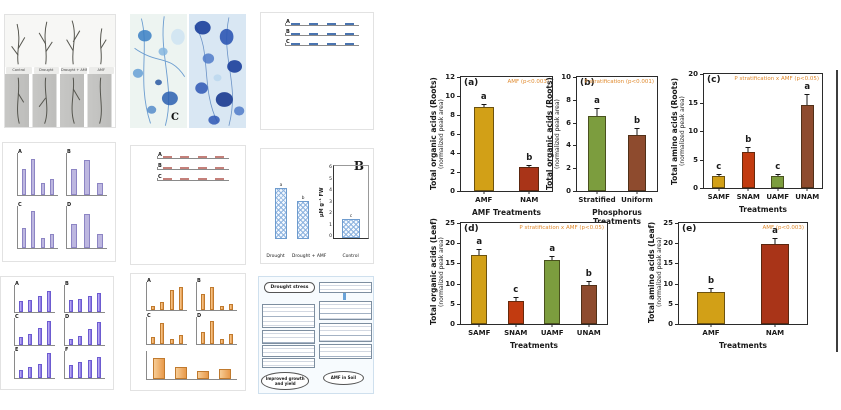 The height and width of the screenshot is (410, 841). I want to click on y-axis-title: Total amino acids (Leaf), so click(651, 272).